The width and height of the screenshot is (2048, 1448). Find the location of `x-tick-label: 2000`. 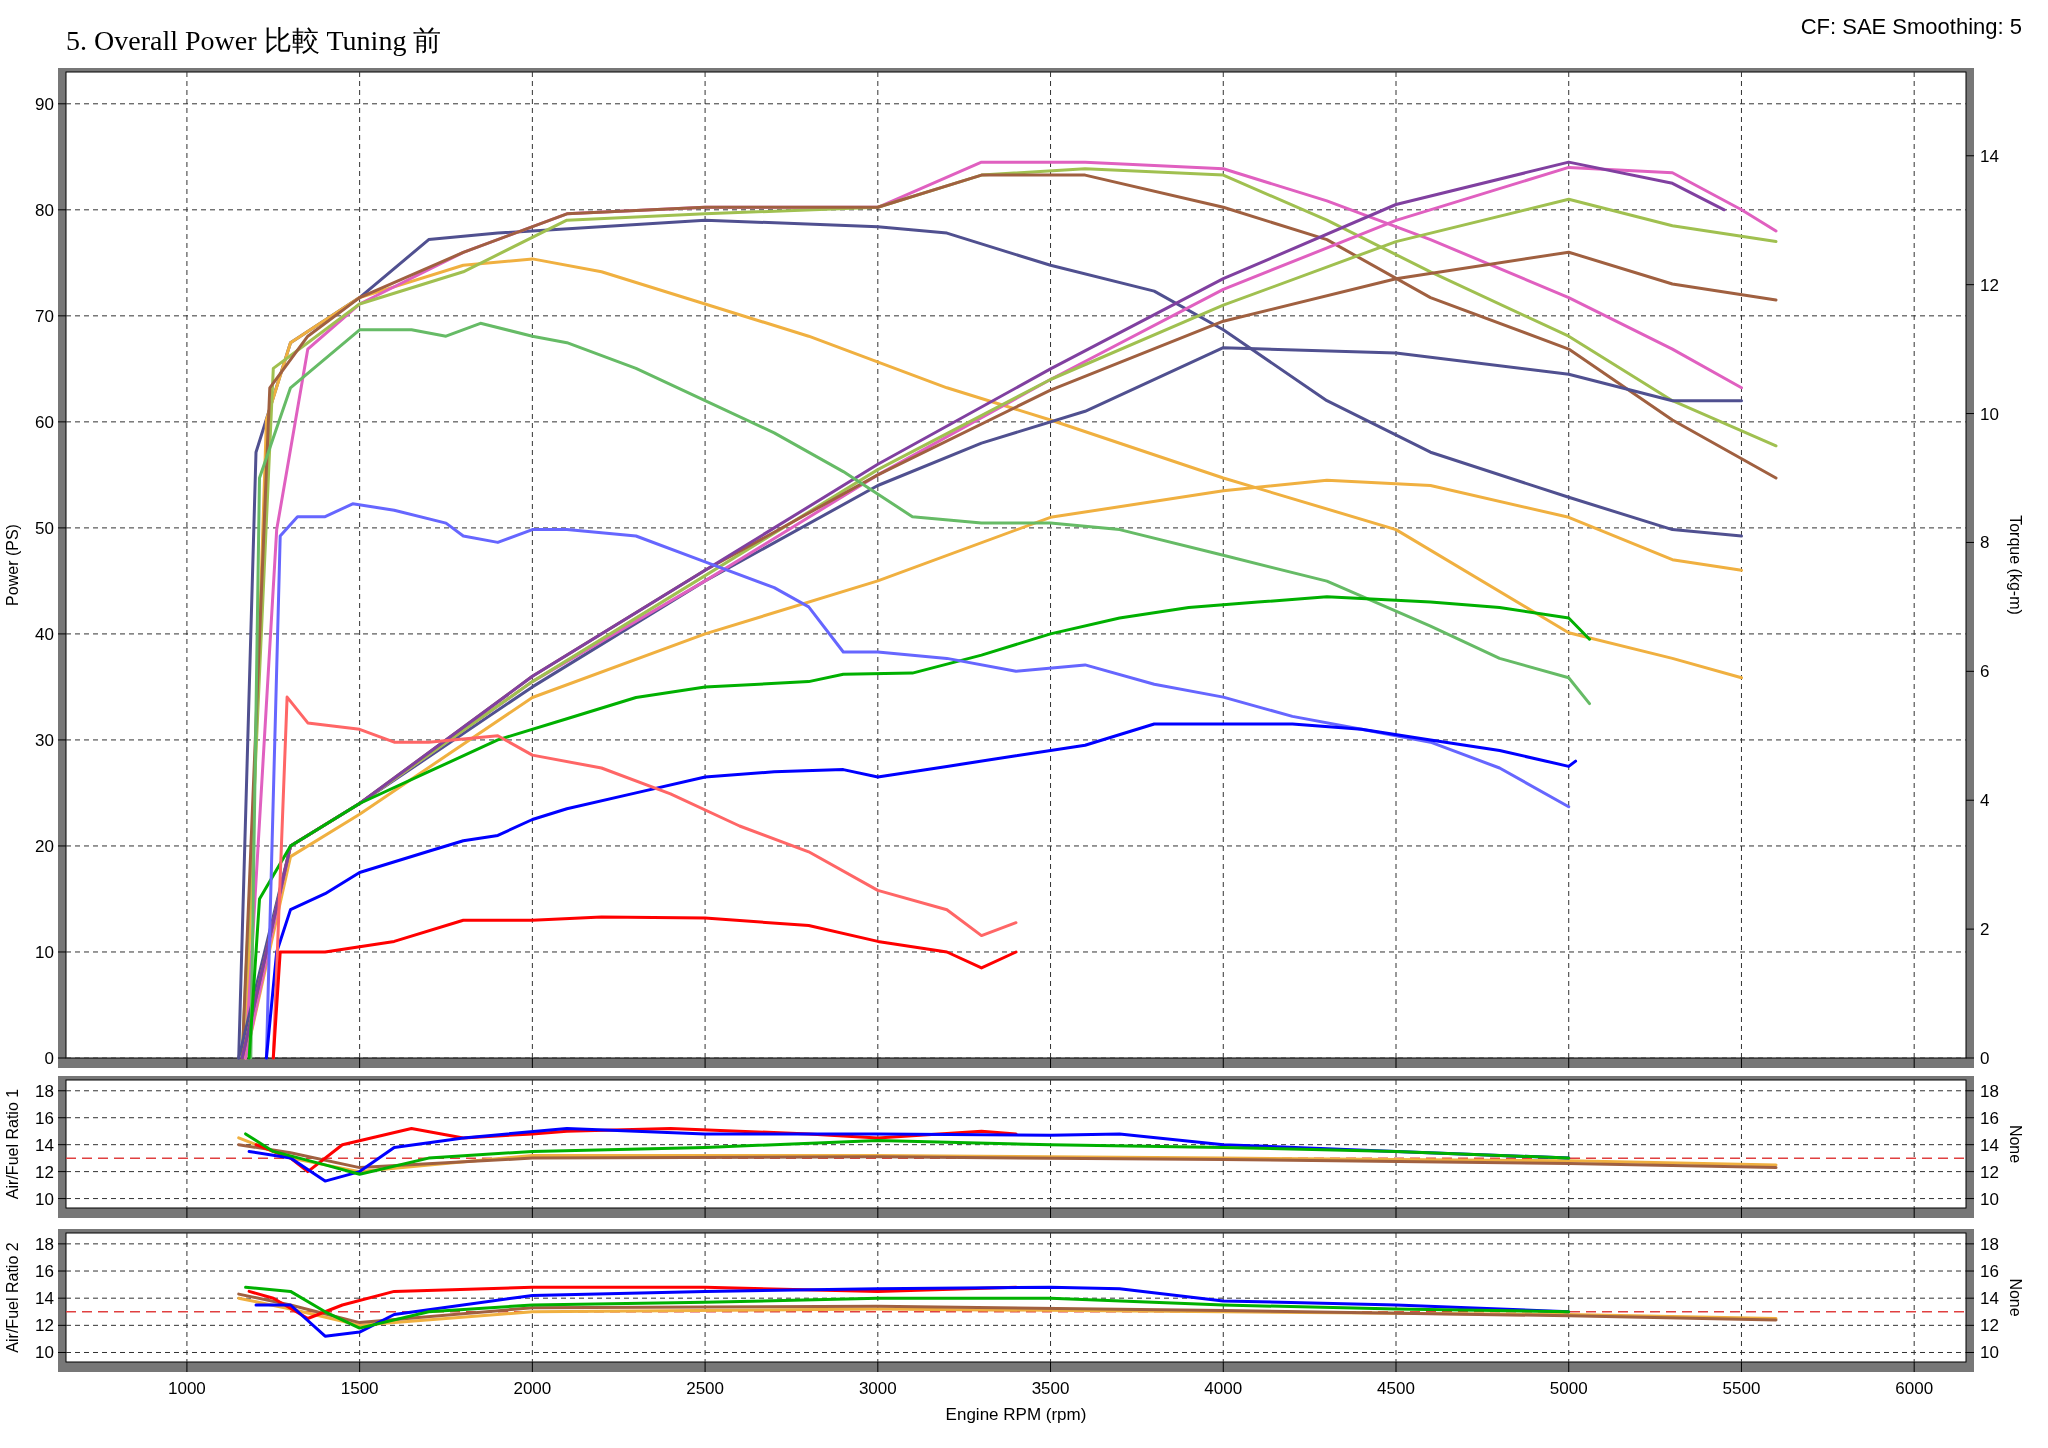

x-tick-label: 2000 is located at coordinates (532, 1388).